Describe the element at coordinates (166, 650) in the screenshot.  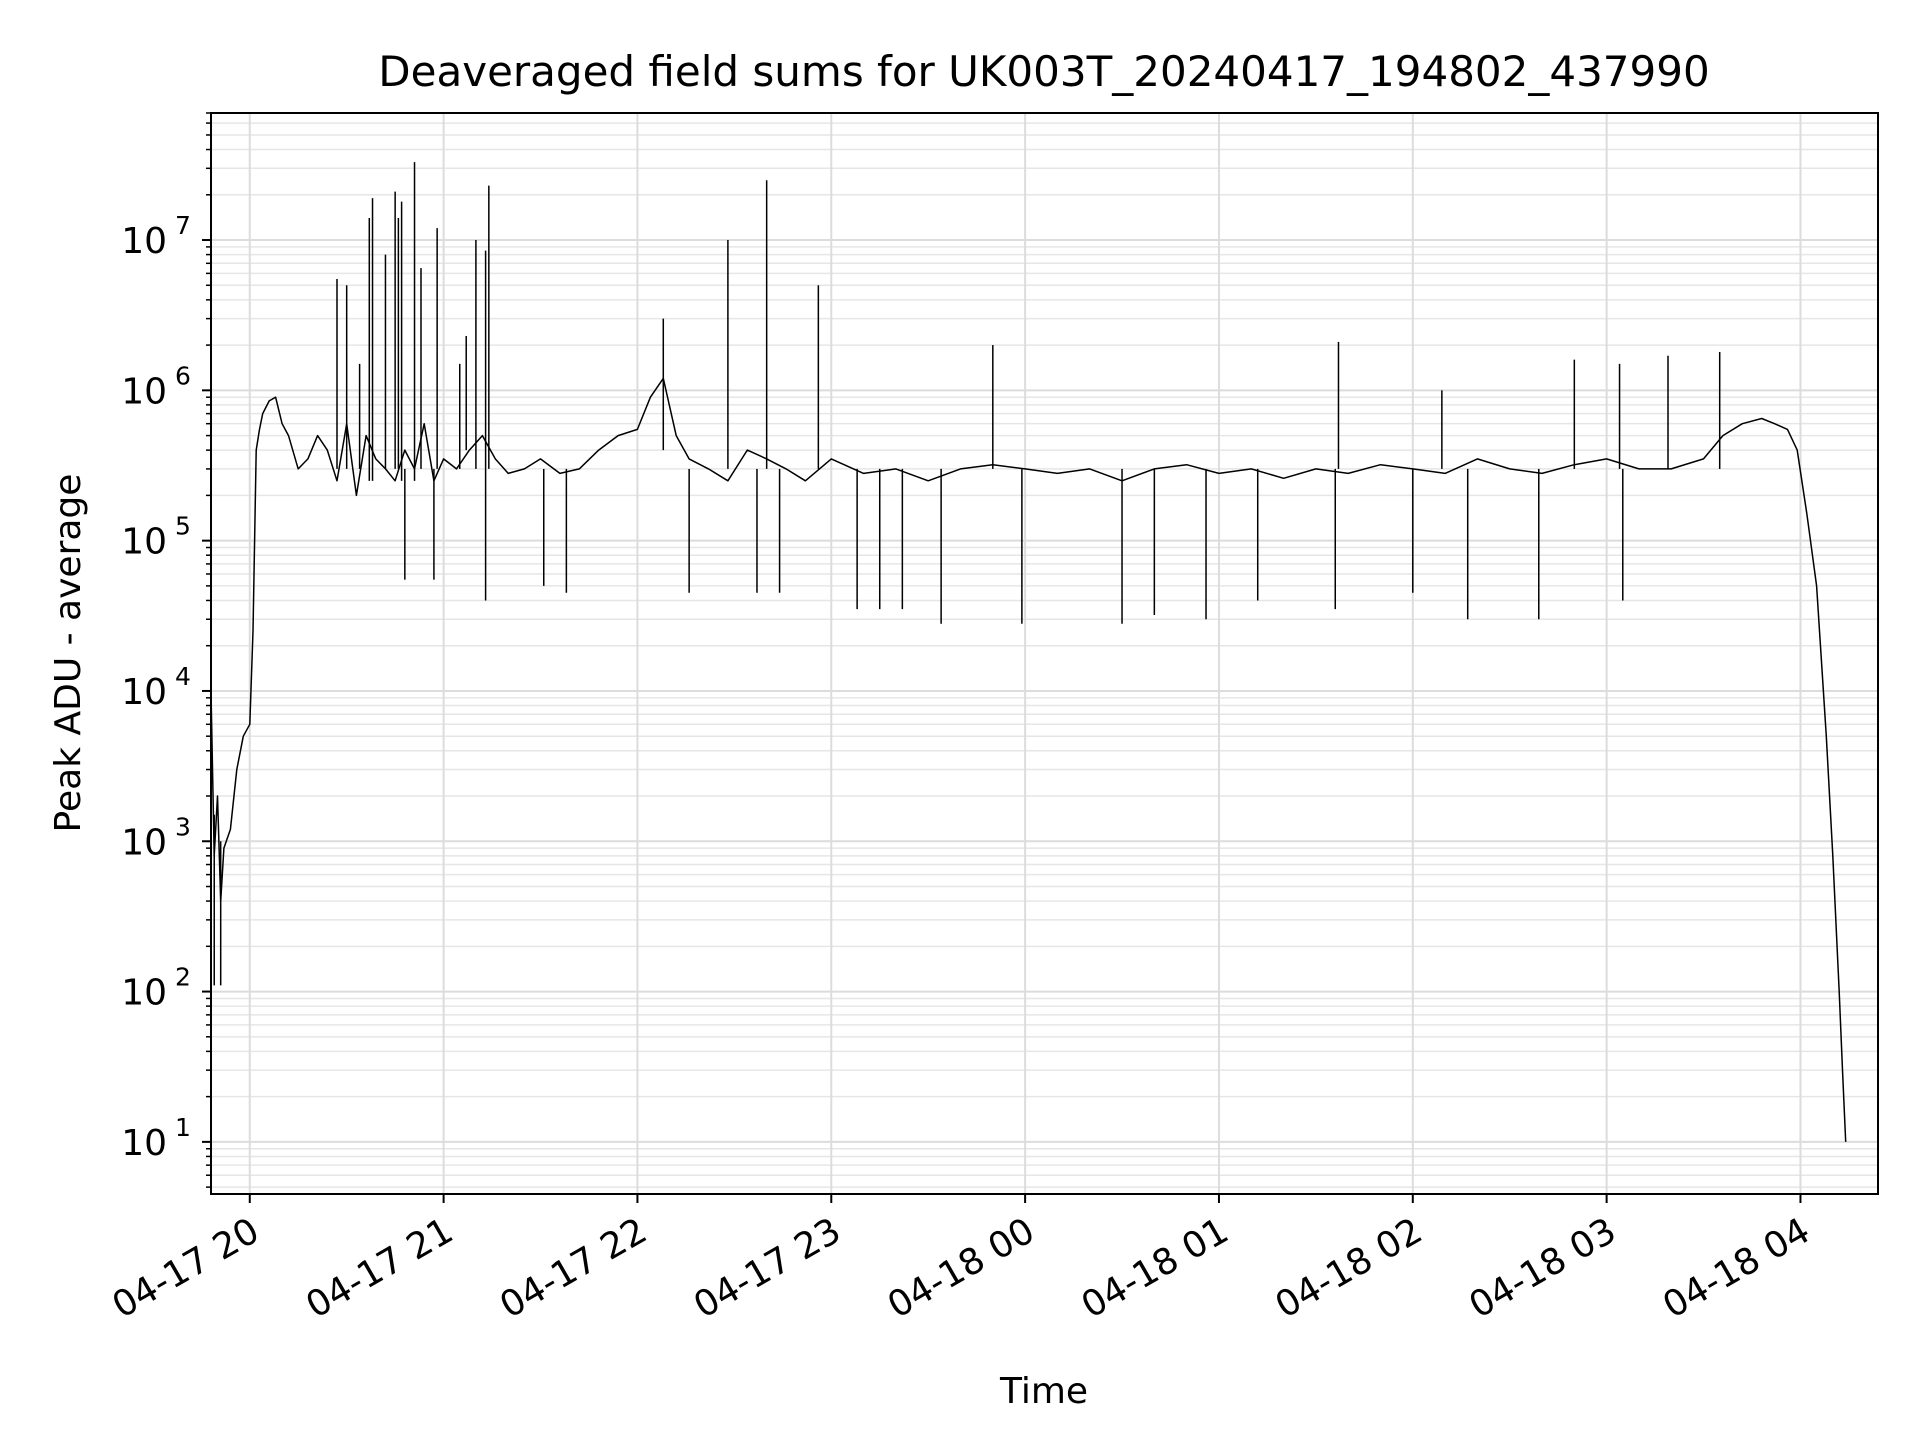
I see `y-axis: 10 1 10 2 10 3 10 4 10 5 10 6 10 7` at that location.